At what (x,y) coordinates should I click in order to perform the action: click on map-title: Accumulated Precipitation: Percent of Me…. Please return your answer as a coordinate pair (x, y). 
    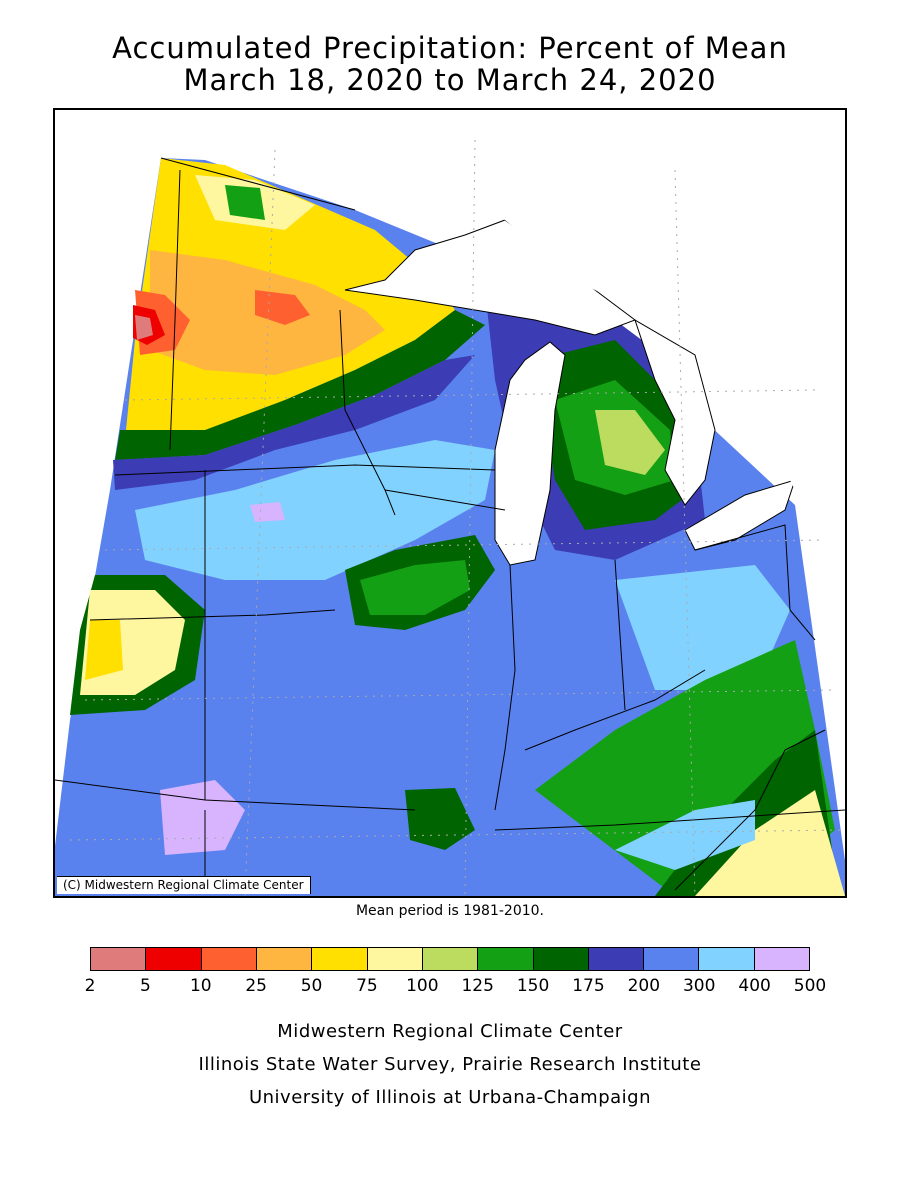
    Looking at the image, I should click on (450, 48).